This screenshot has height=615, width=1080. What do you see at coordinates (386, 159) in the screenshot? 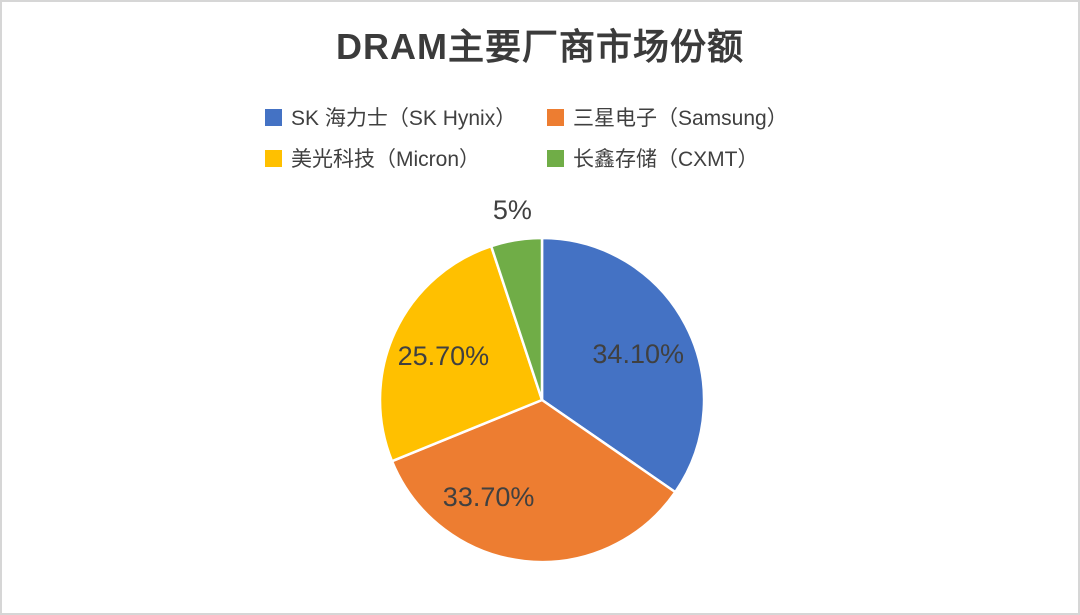
I see `legend-label-micron: 美光科技（Micron）` at bounding box center [386, 159].